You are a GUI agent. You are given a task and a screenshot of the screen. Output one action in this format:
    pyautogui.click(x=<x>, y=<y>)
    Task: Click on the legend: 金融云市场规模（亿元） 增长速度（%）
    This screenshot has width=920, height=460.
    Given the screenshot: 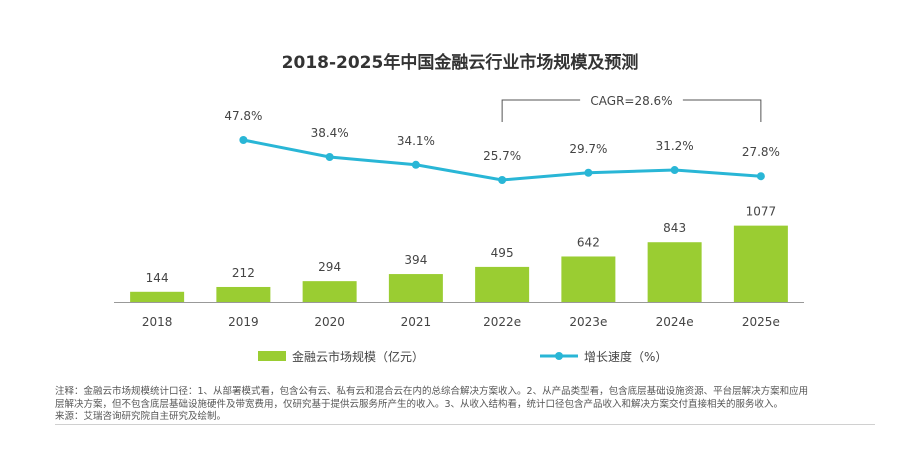 What is the action you would take?
    pyautogui.click(x=462, y=356)
    